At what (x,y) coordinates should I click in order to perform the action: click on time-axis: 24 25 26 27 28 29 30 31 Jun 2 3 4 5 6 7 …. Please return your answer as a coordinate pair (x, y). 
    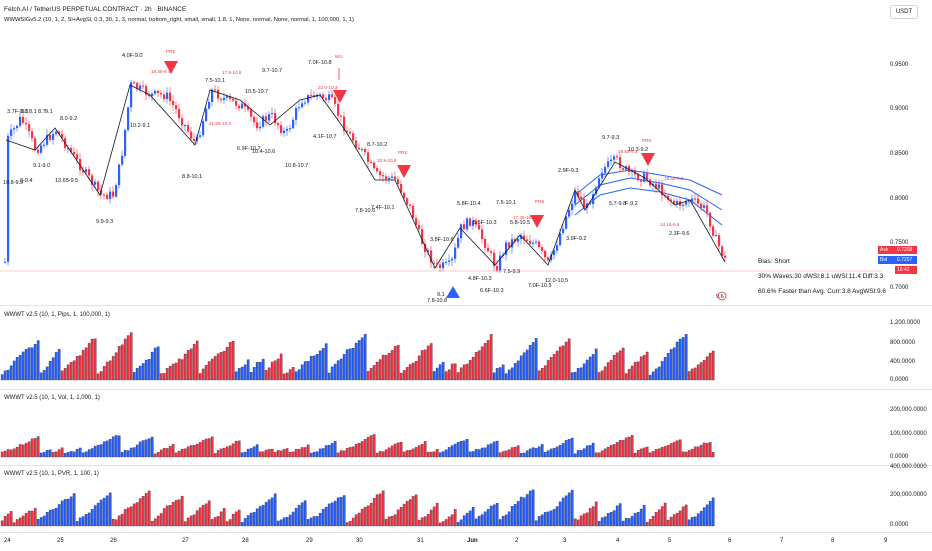
    Looking at the image, I should click on (466, 541).